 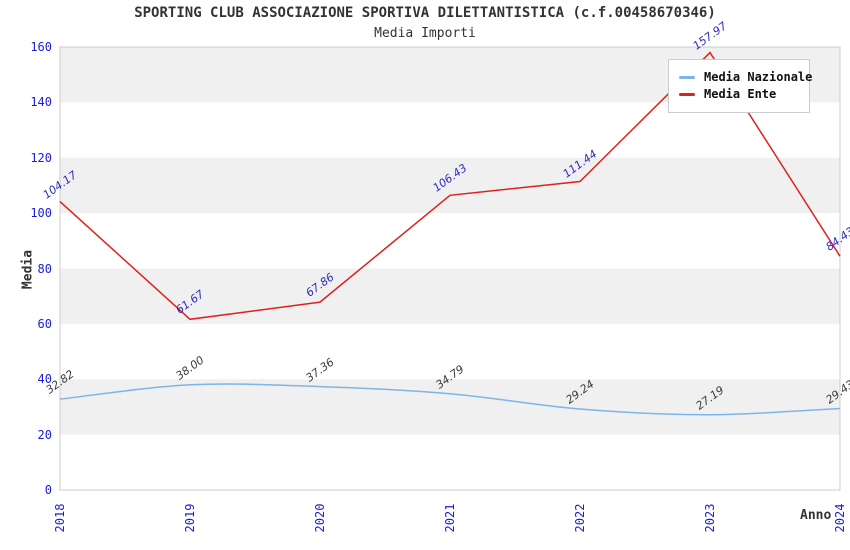 I want to click on y-tick-label: 0, so click(x=48, y=490).